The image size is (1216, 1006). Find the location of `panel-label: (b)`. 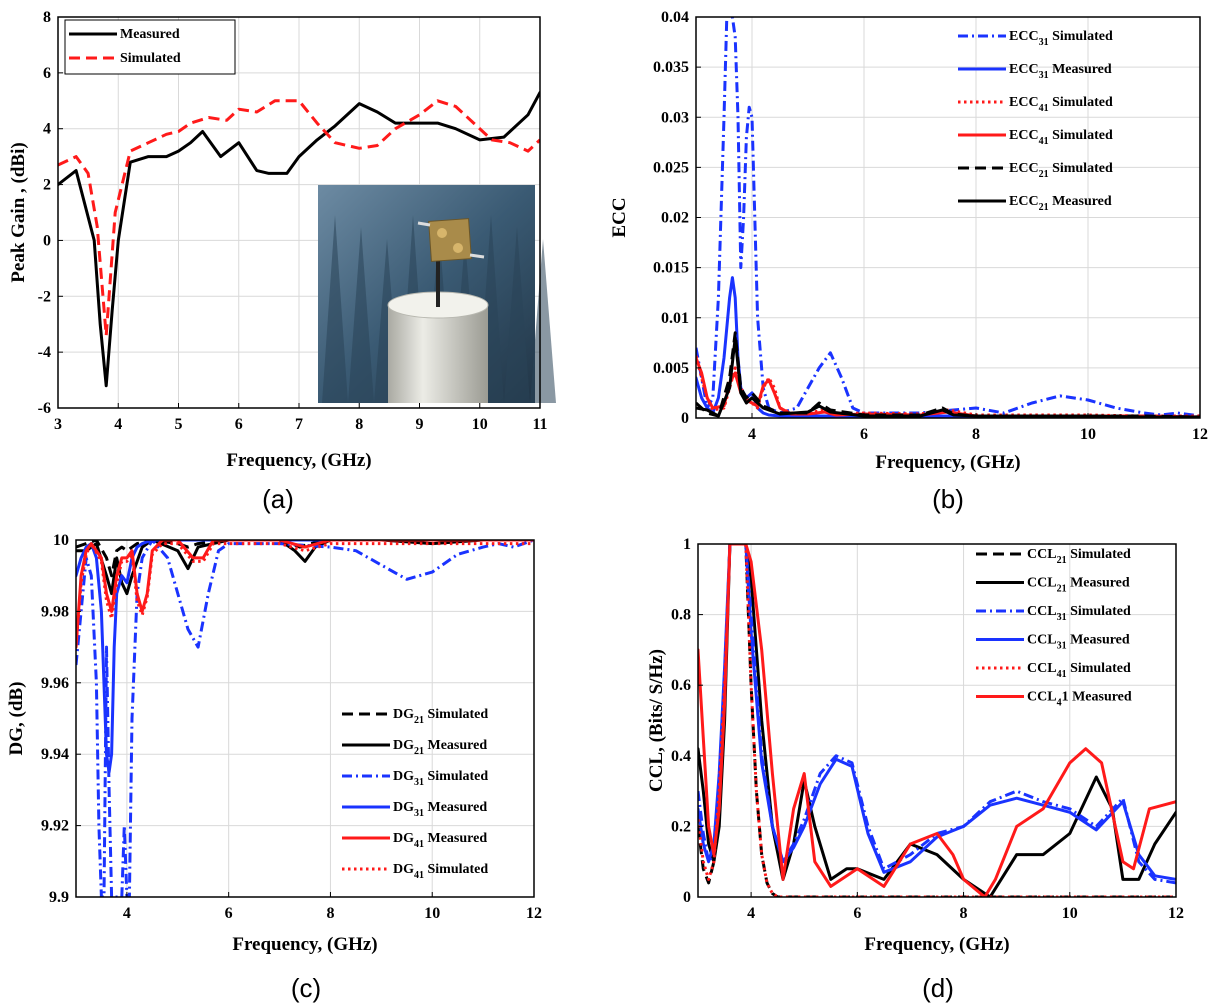

panel-label: (b) is located at coordinates (948, 499).